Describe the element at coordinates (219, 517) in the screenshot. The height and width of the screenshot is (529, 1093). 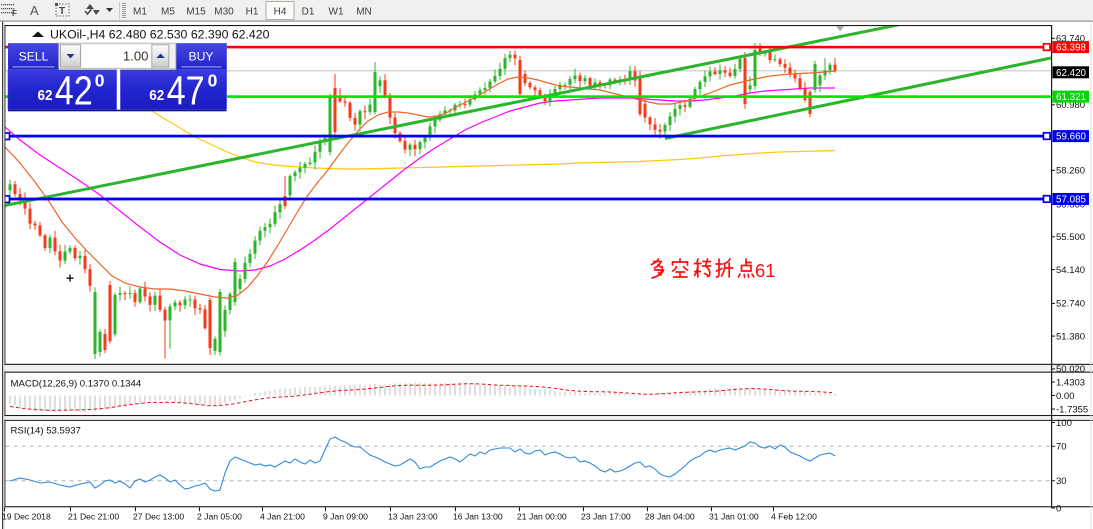
I see `svg-text: 2 Jan 05:00` at that location.